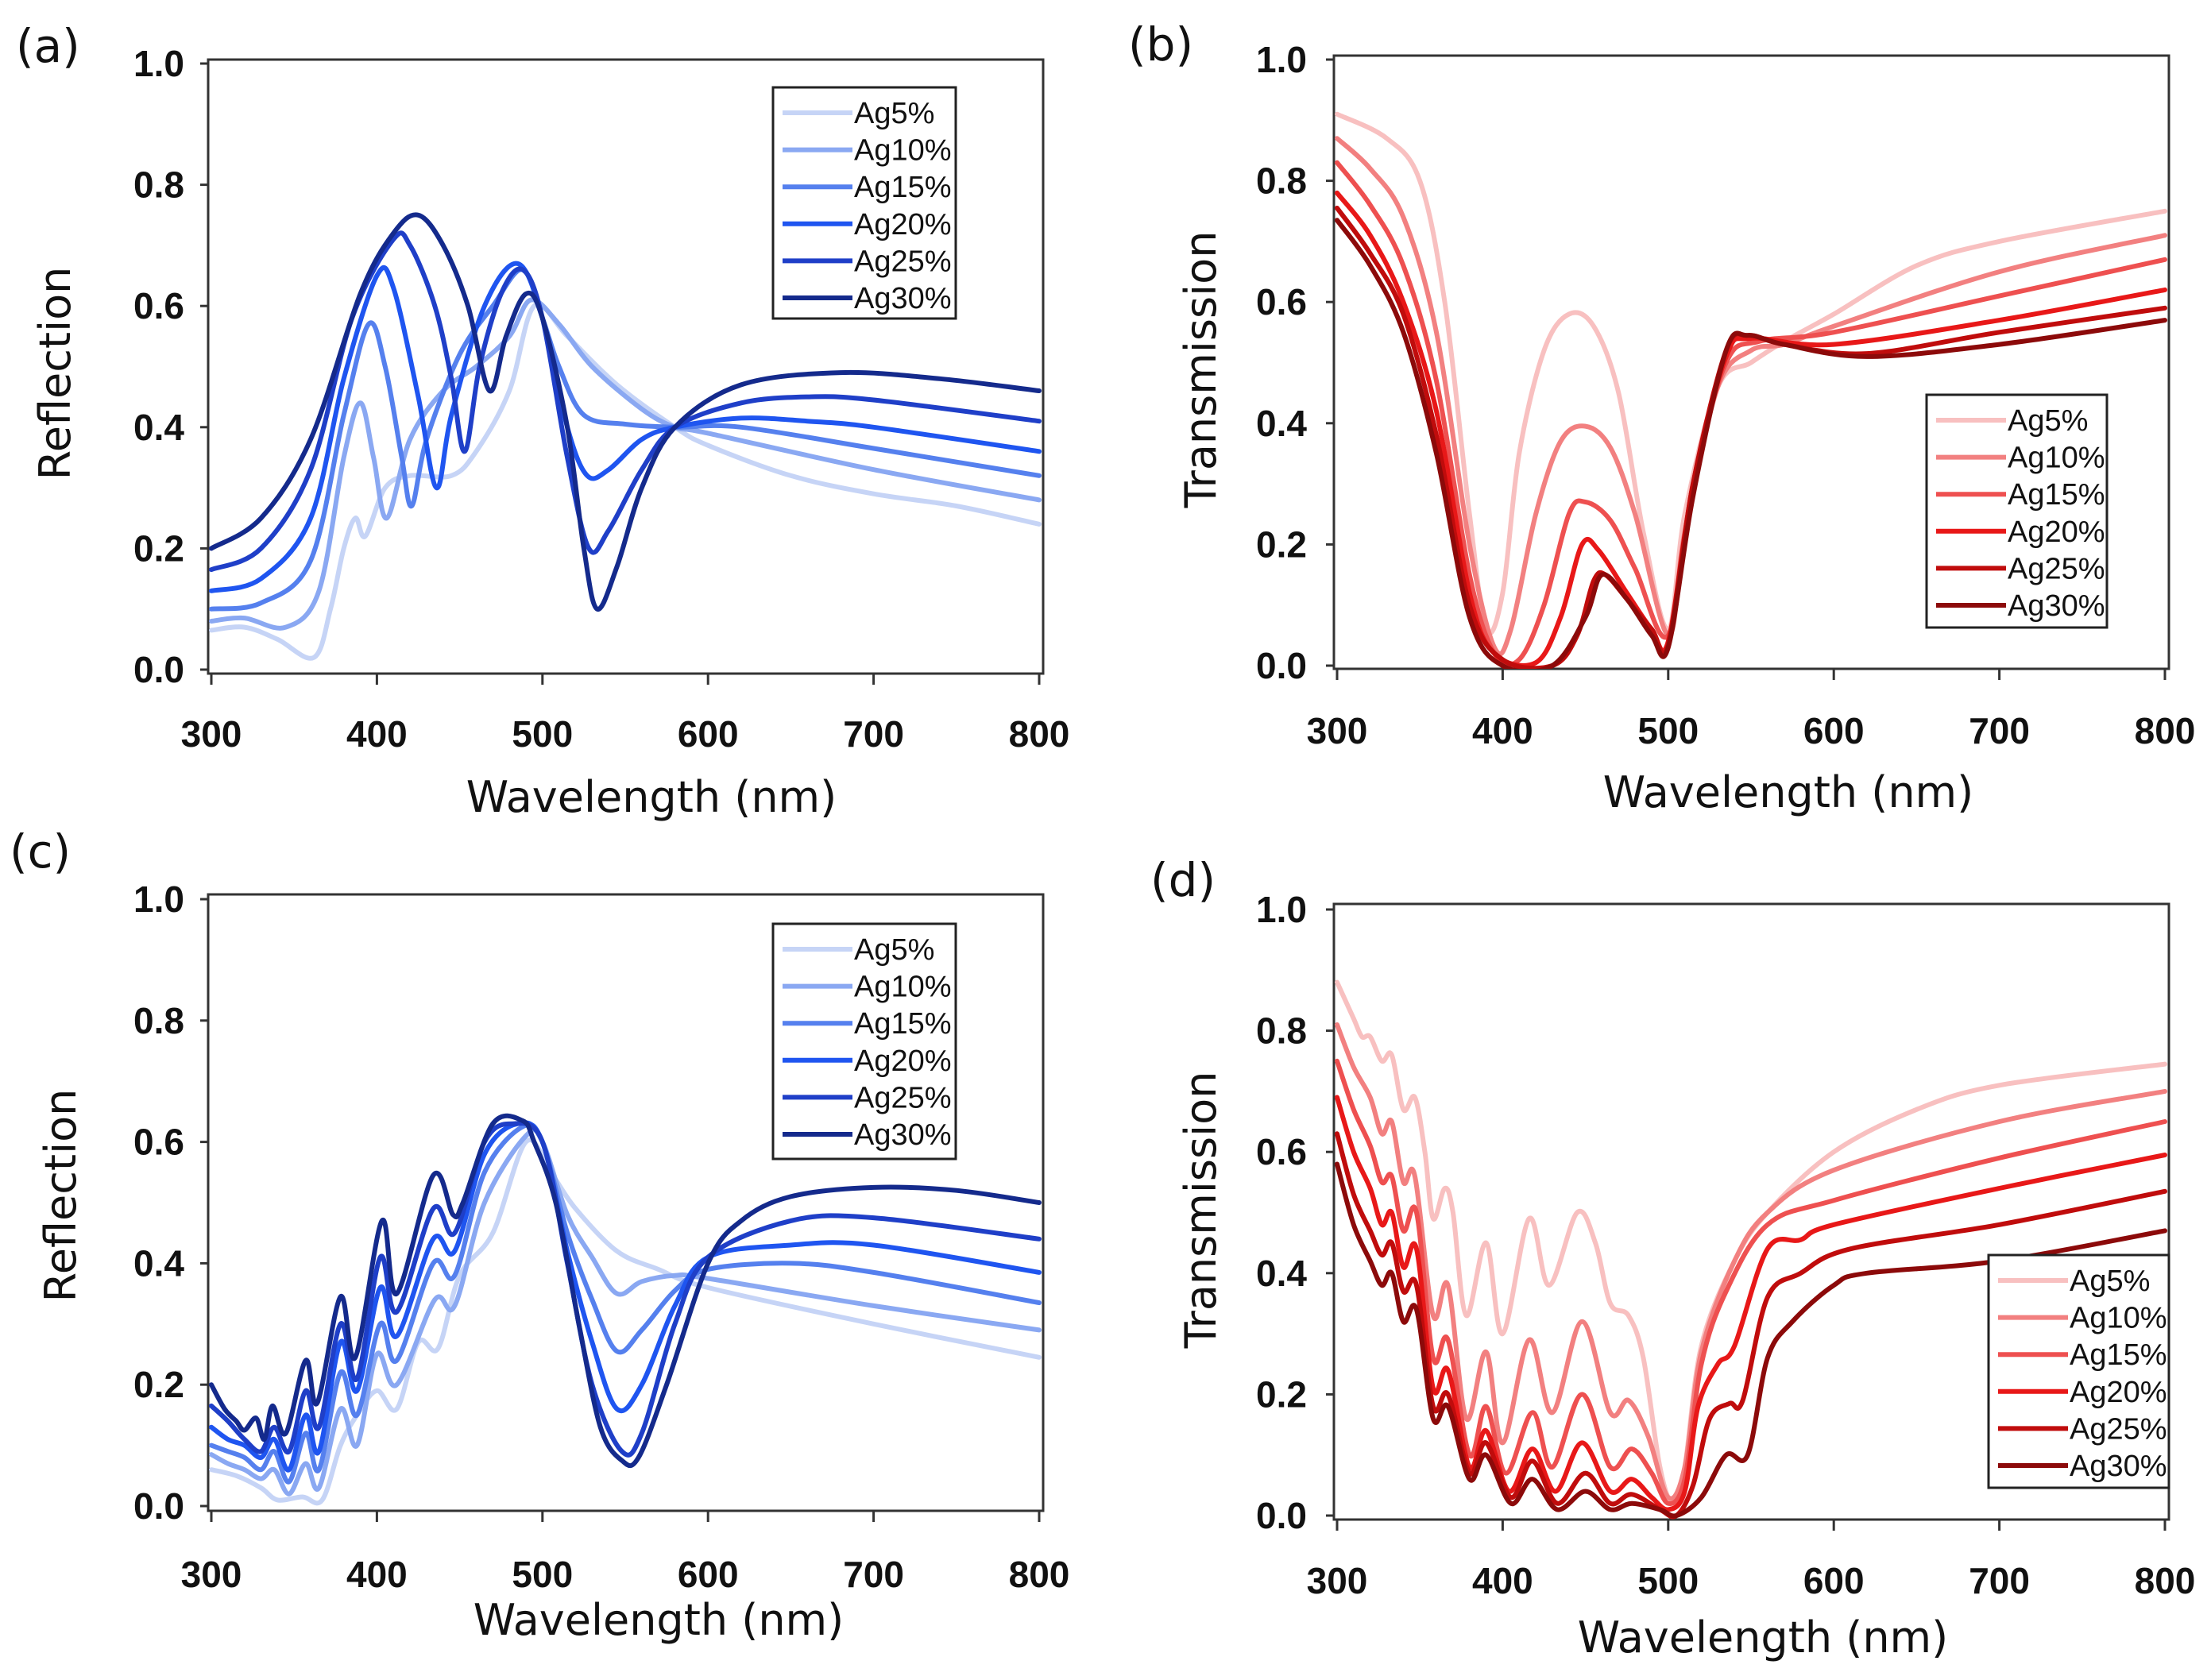  What do you see at coordinates (48, 46) in the screenshot?
I see `panel-label: (a)` at bounding box center [48, 46].